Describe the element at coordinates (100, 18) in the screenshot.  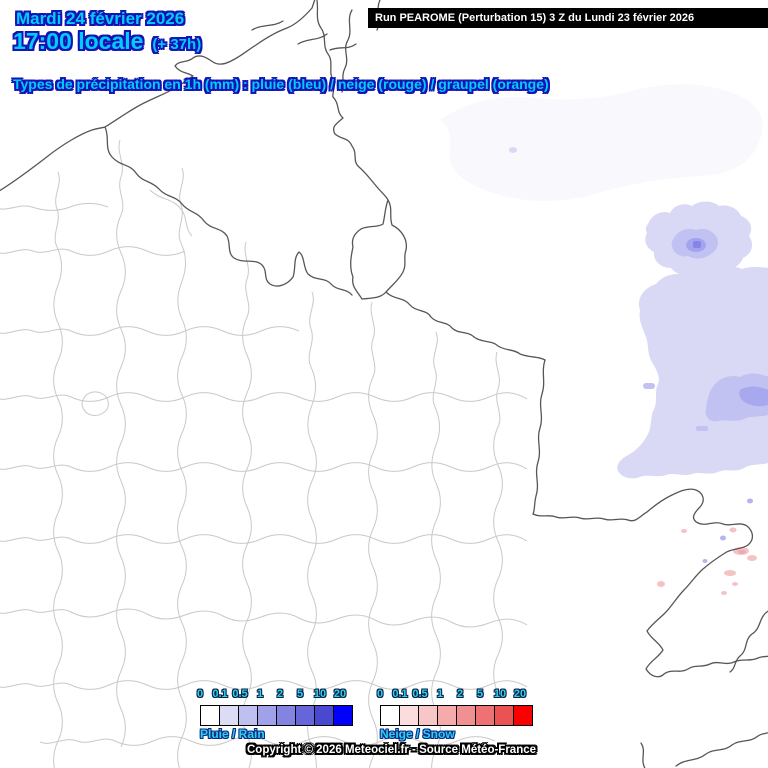
I see `forecast-date: Mardi 24 février 2026` at that location.